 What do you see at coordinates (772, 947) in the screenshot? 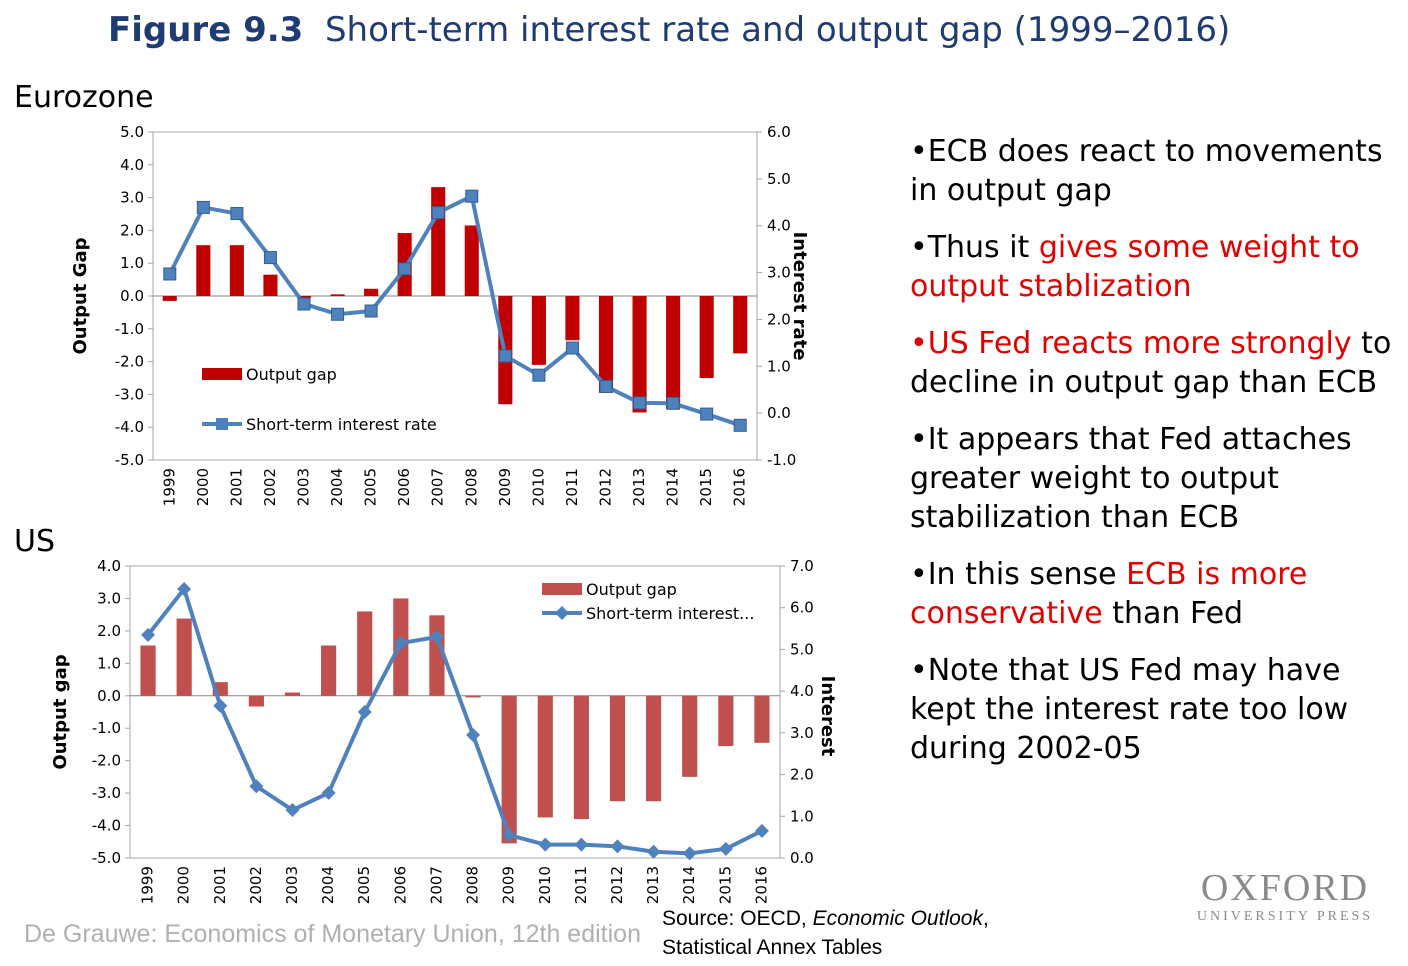
I see `source-line2: Statistical Annex Tables` at bounding box center [772, 947].